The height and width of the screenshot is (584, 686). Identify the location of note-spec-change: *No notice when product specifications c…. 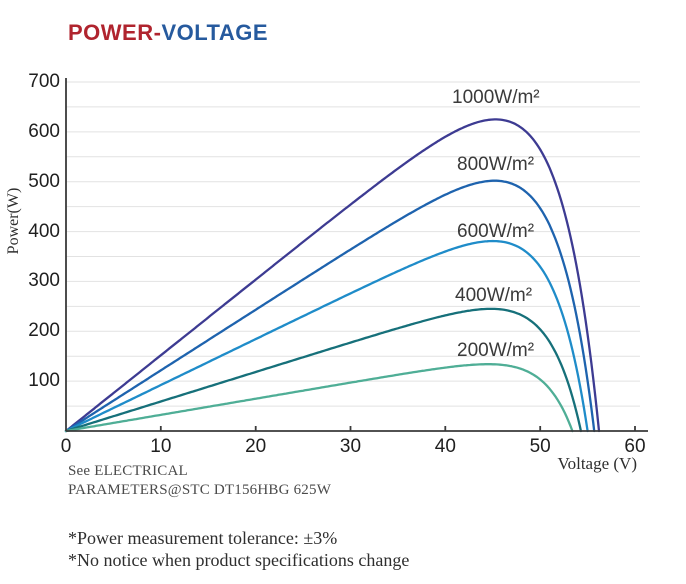
(239, 560).